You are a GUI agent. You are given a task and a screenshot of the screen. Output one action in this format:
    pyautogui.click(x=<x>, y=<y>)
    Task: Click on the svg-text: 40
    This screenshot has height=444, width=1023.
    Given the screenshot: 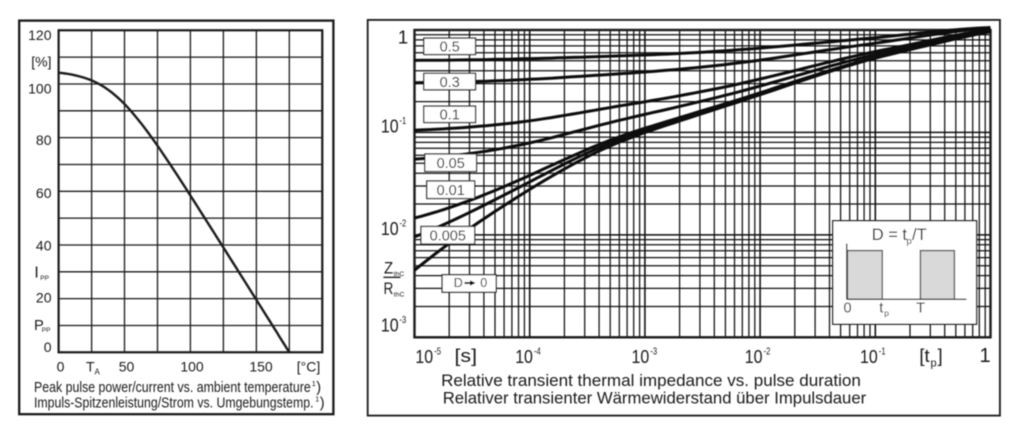 What is the action you would take?
    pyautogui.click(x=44, y=246)
    